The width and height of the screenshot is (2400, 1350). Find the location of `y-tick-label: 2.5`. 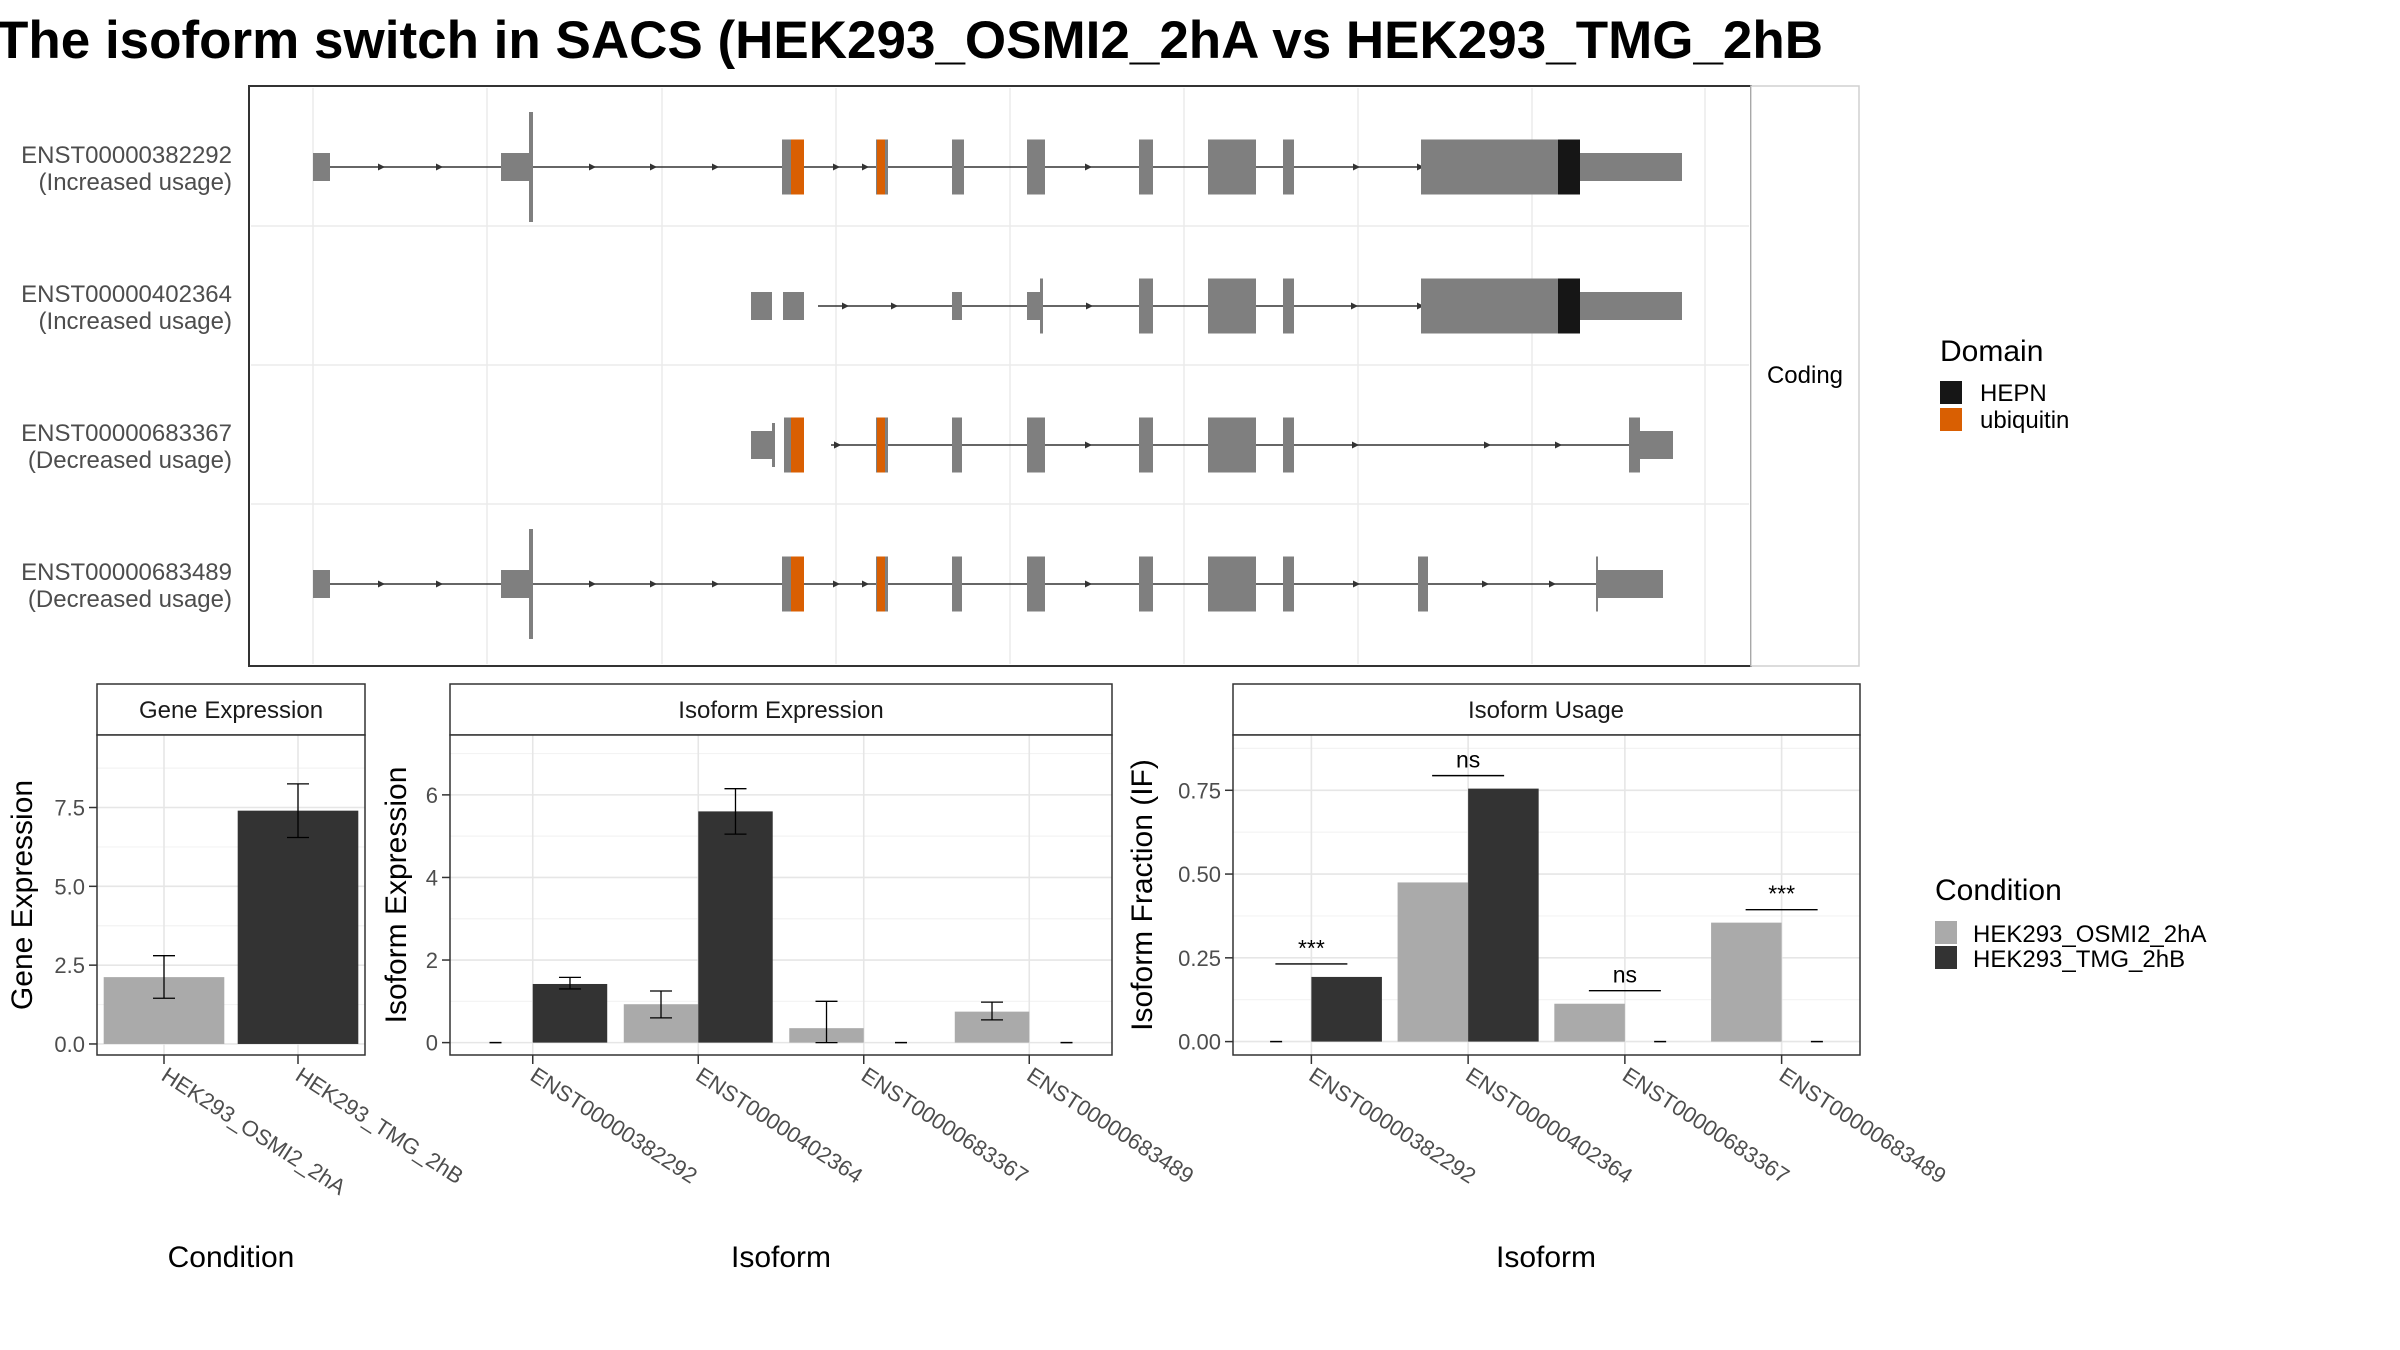

y-tick-label: 2.5 is located at coordinates (69, 965).